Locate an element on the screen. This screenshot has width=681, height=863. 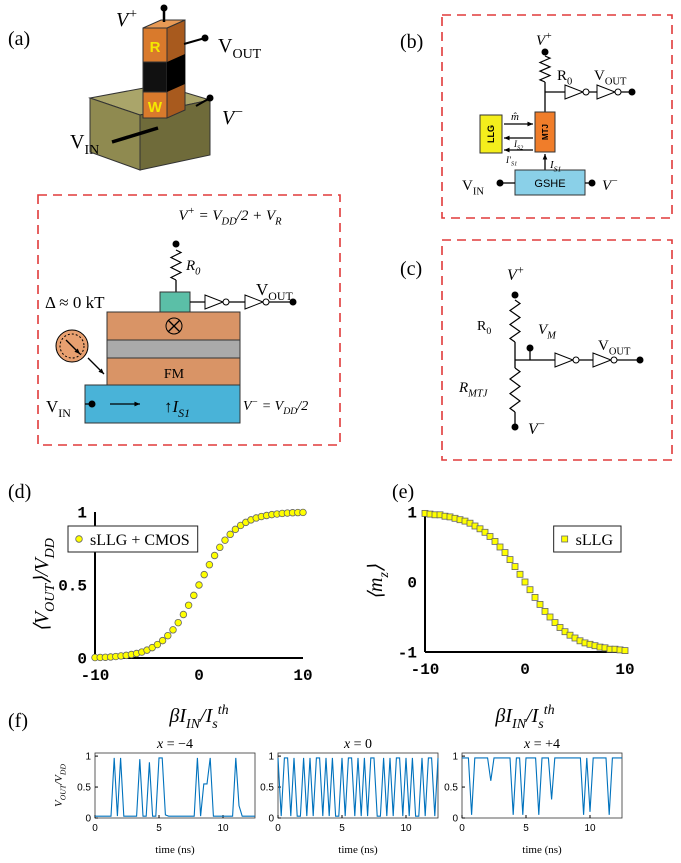
y-tick-label: 1 is located at coordinates (82, 514).